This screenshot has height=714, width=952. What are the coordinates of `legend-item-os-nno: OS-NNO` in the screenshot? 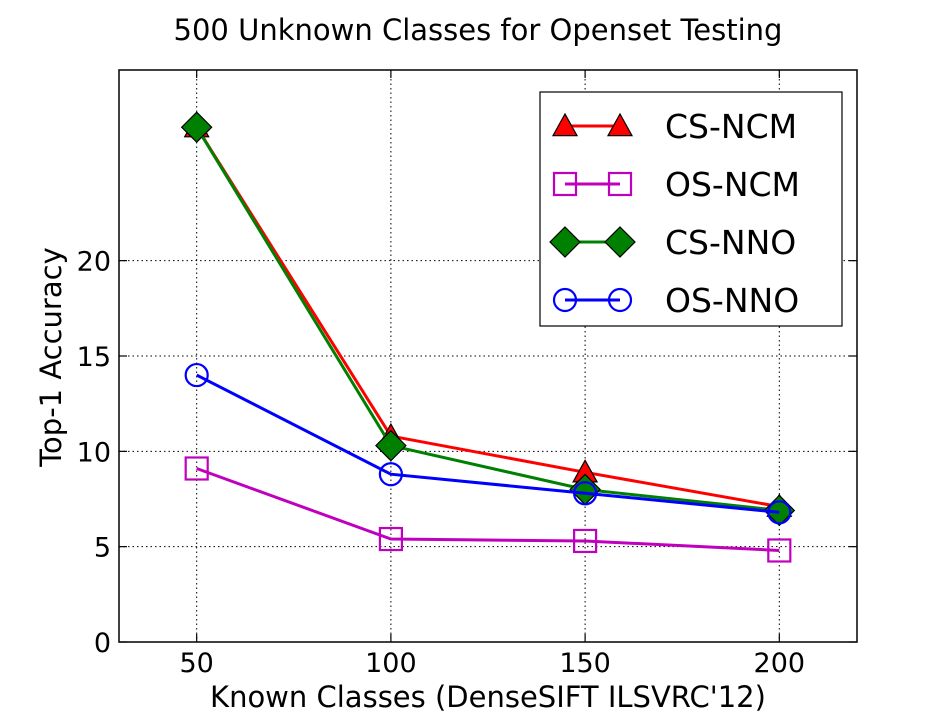 It's located at (675, 300).